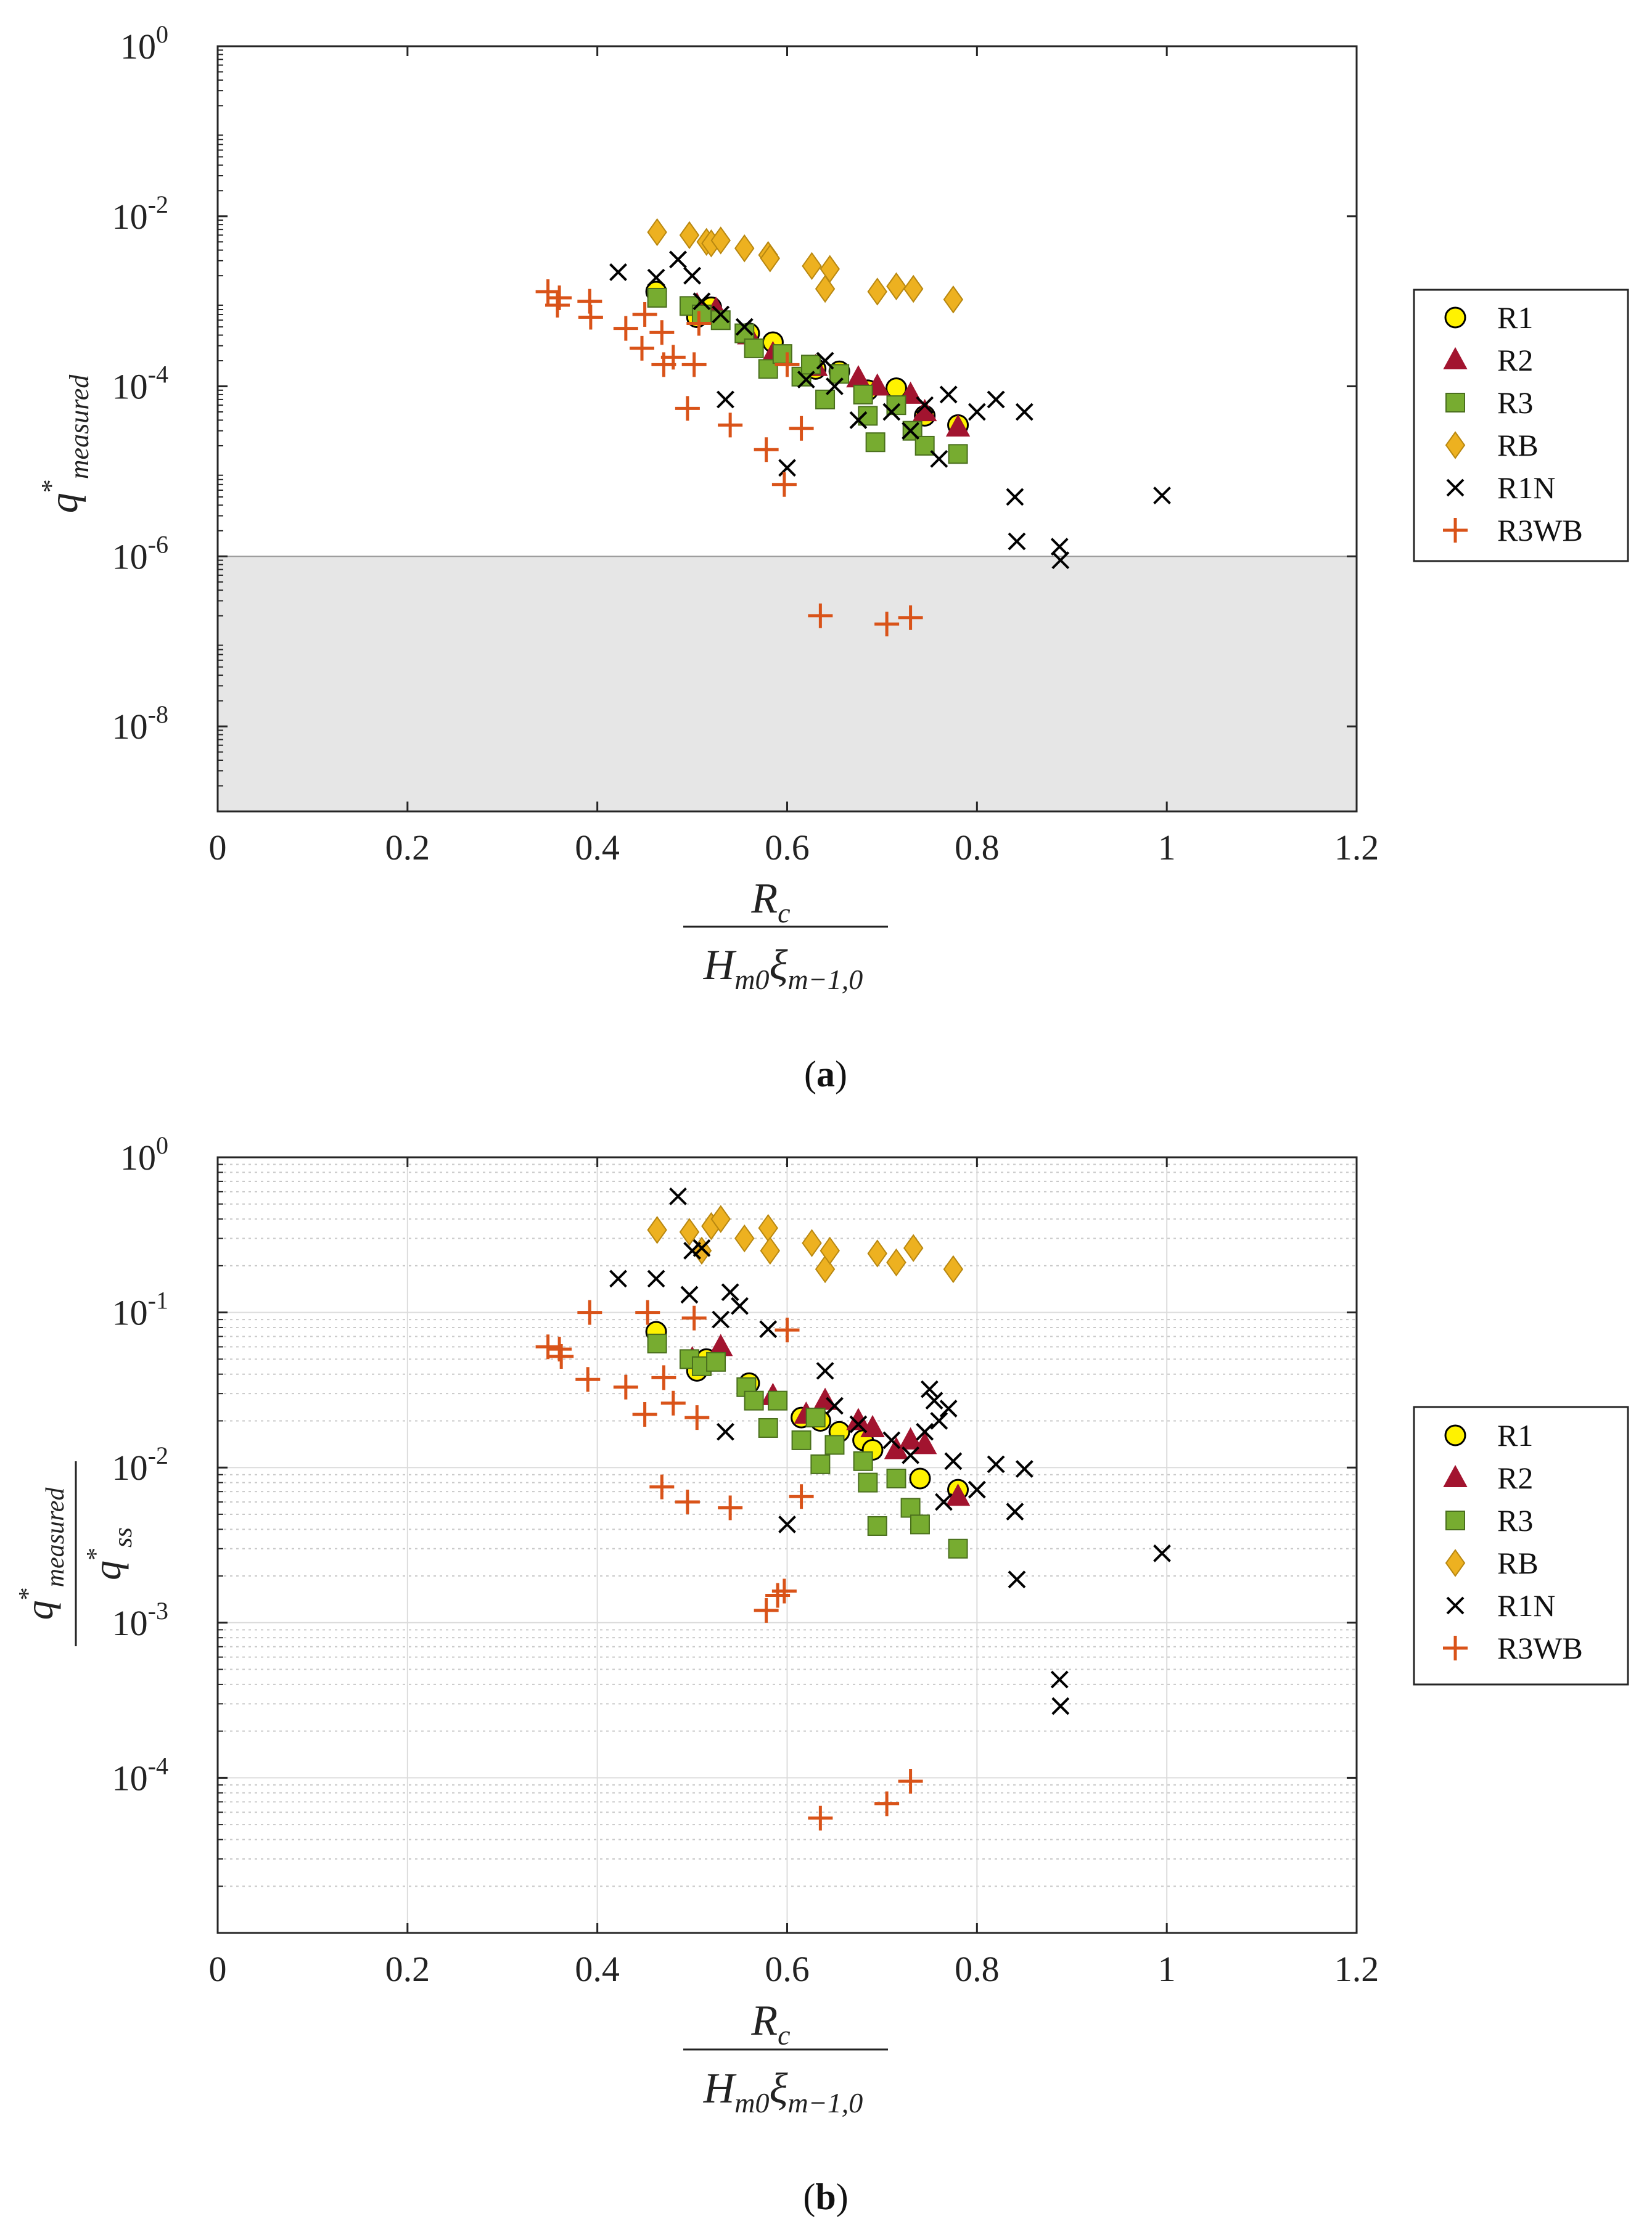 The height and width of the screenshot is (2240, 1652). I want to click on series-r3-b, so click(807, 1446).